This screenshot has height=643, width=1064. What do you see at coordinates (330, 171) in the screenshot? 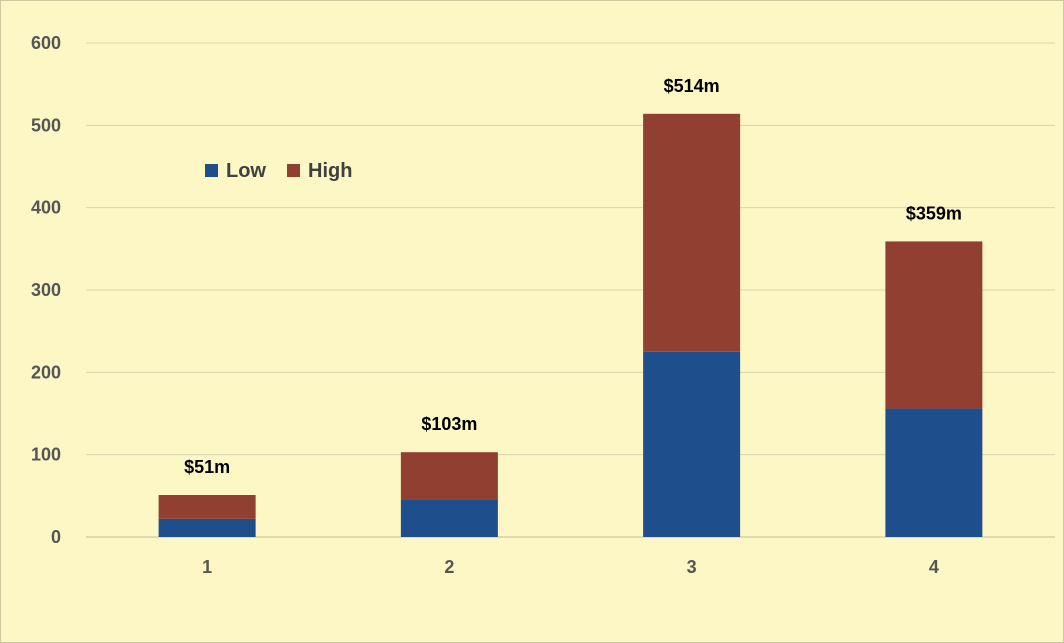
I see `legend-label-high: High` at bounding box center [330, 171].